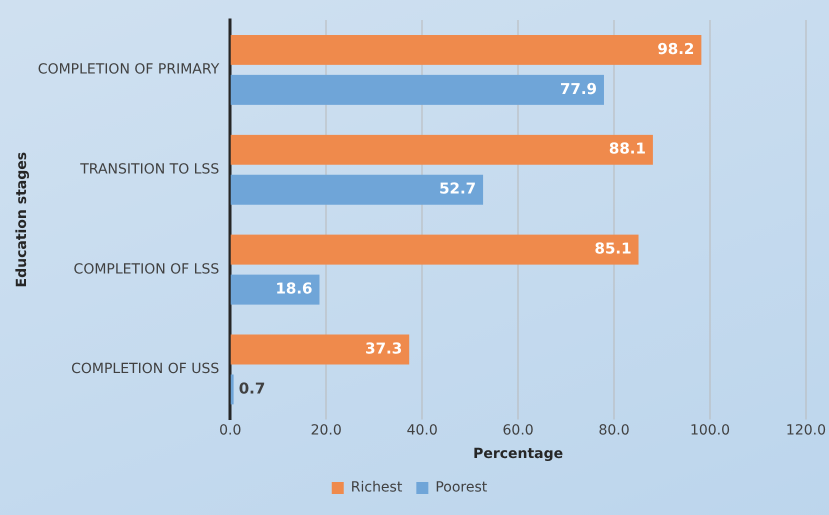  I want to click on x-tick-label: 60.0, so click(518, 430).